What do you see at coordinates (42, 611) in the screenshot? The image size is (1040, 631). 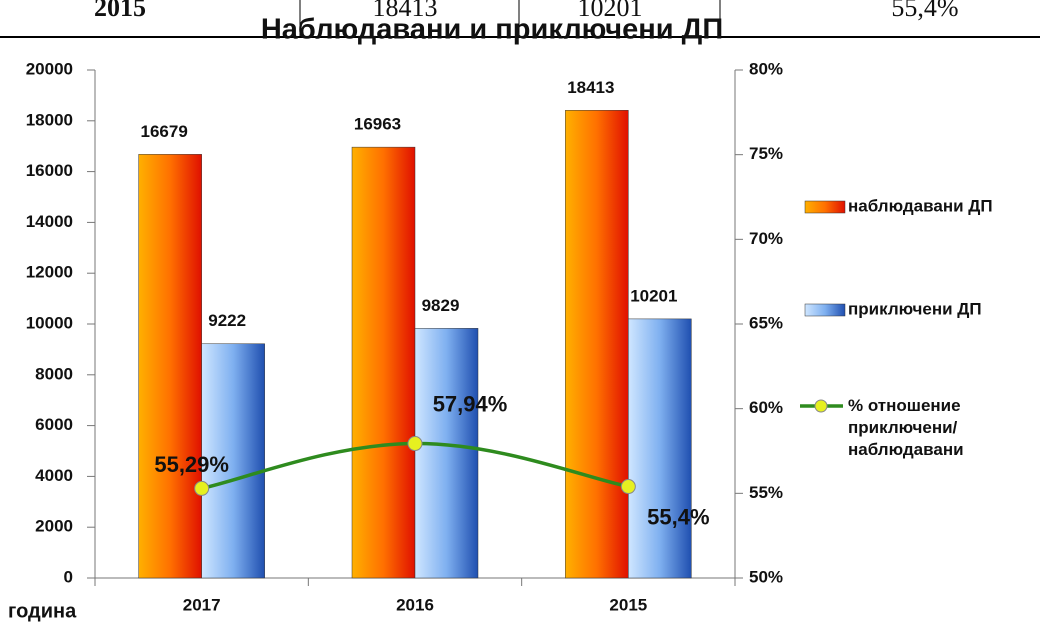 I see `x-axis-label: година` at bounding box center [42, 611].